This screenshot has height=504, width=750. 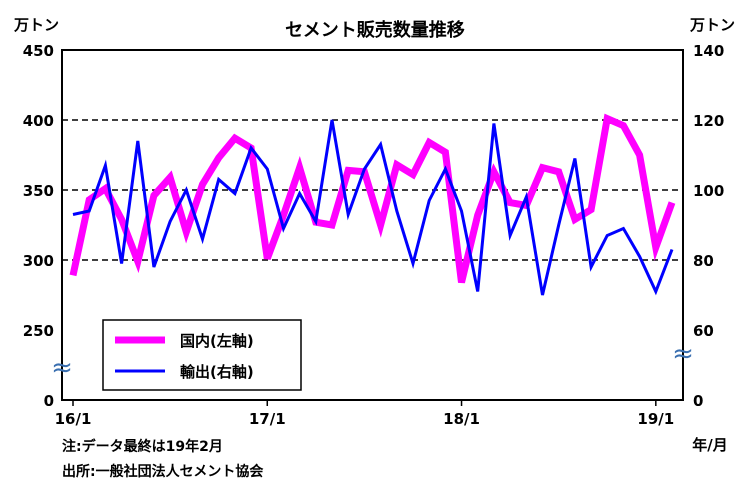 What do you see at coordinates (708, 51) in the screenshot?
I see `right-tick-label: 140` at bounding box center [708, 51].